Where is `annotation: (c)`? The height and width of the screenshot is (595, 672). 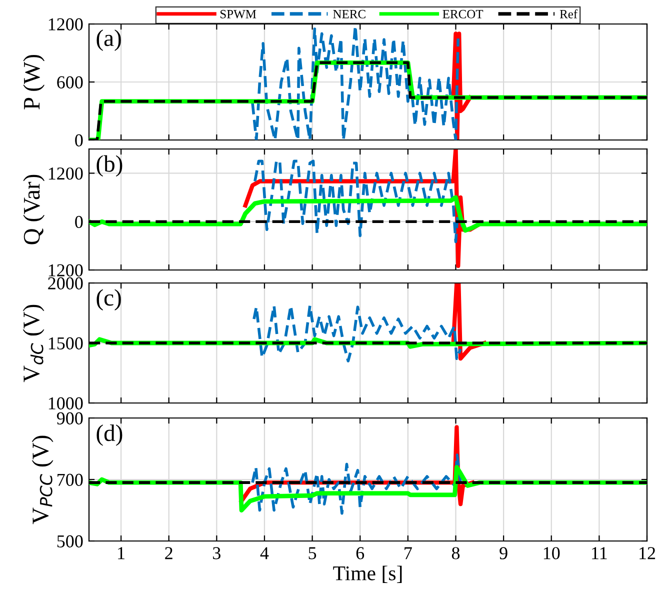 annotation: (c) is located at coordinates (108, 300).